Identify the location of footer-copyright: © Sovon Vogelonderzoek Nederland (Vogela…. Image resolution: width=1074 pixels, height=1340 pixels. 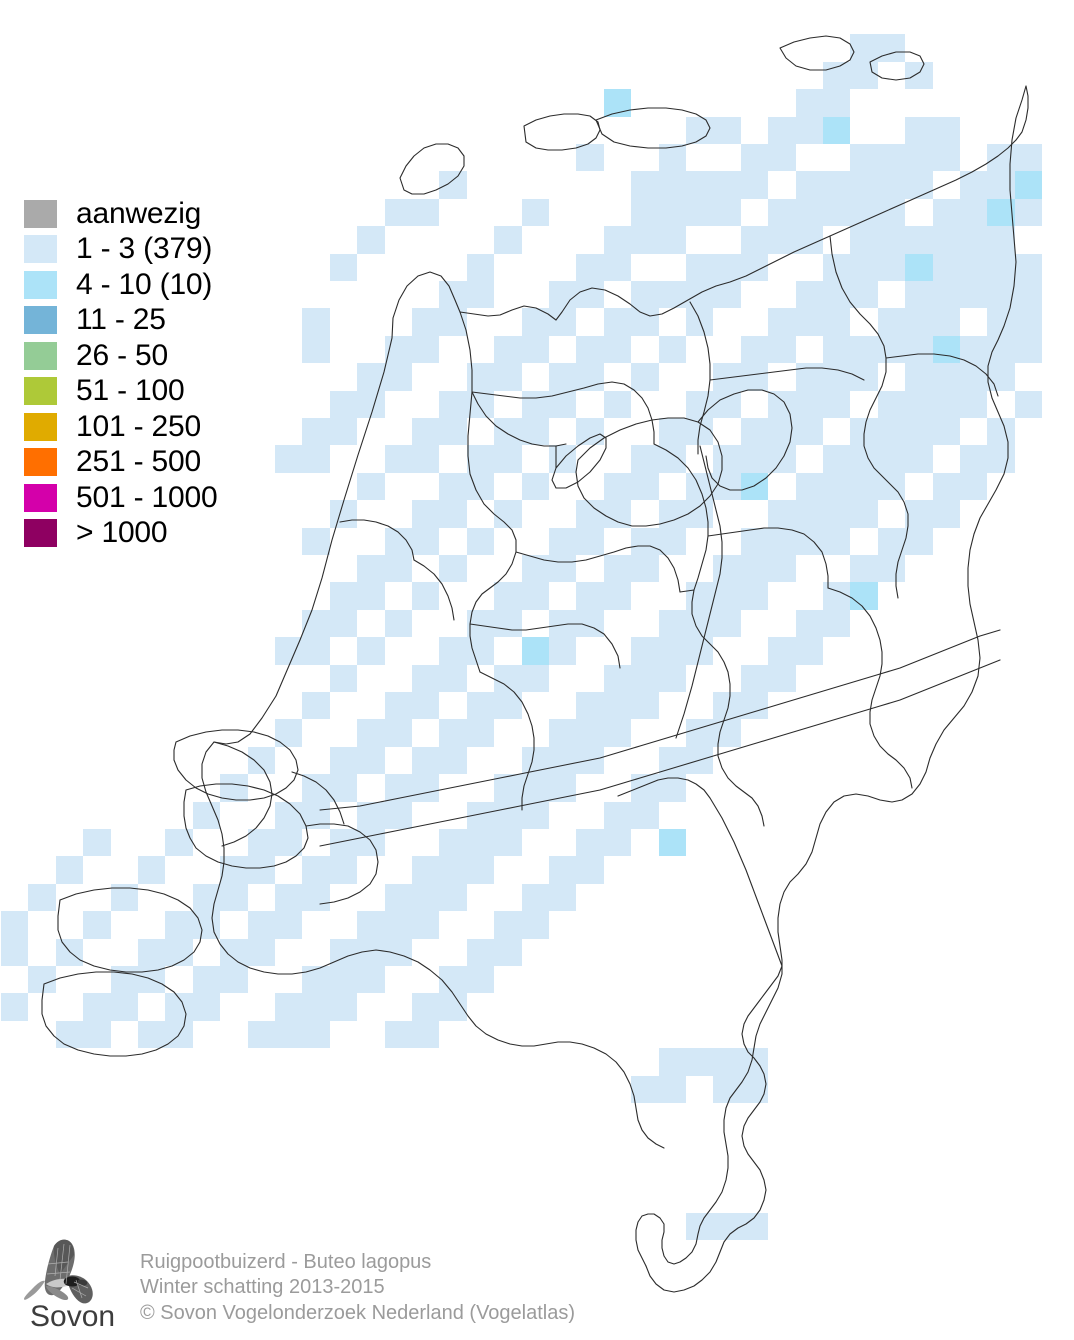
(358, 1312).